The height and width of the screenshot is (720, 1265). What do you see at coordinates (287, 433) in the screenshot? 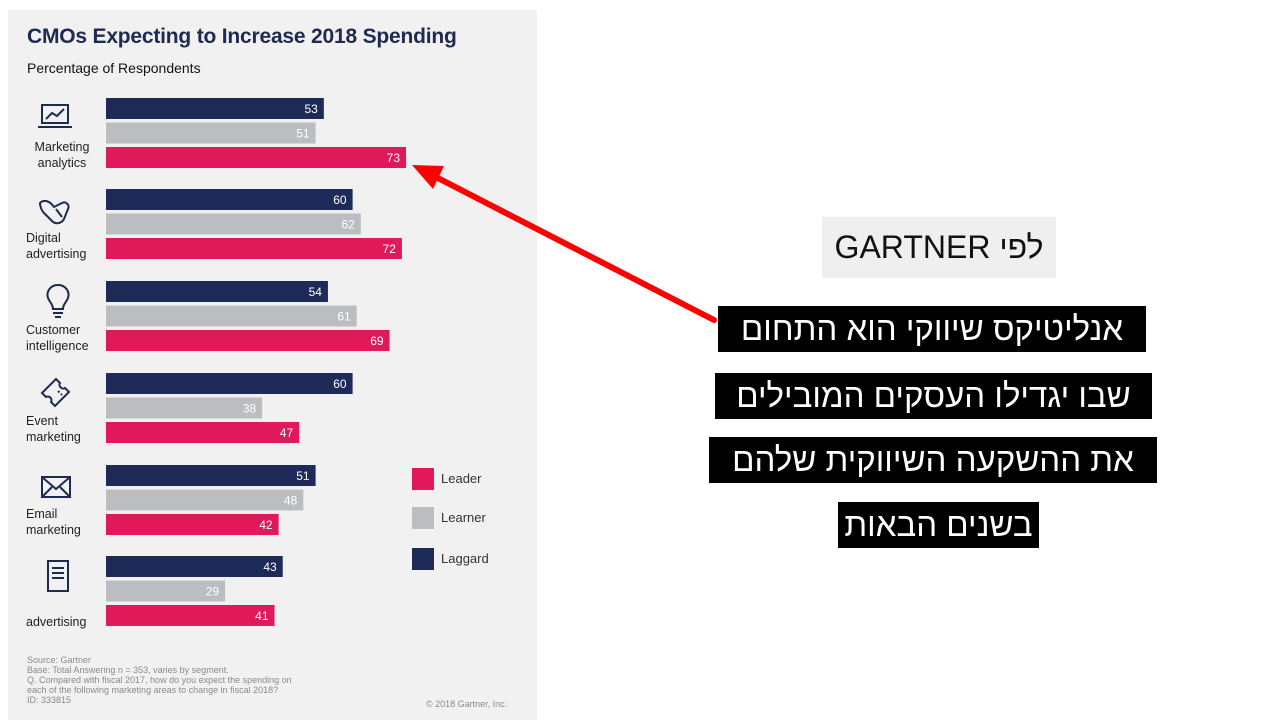
I see `bar-value-leader-3: 47` at bounding box center [287, 433].